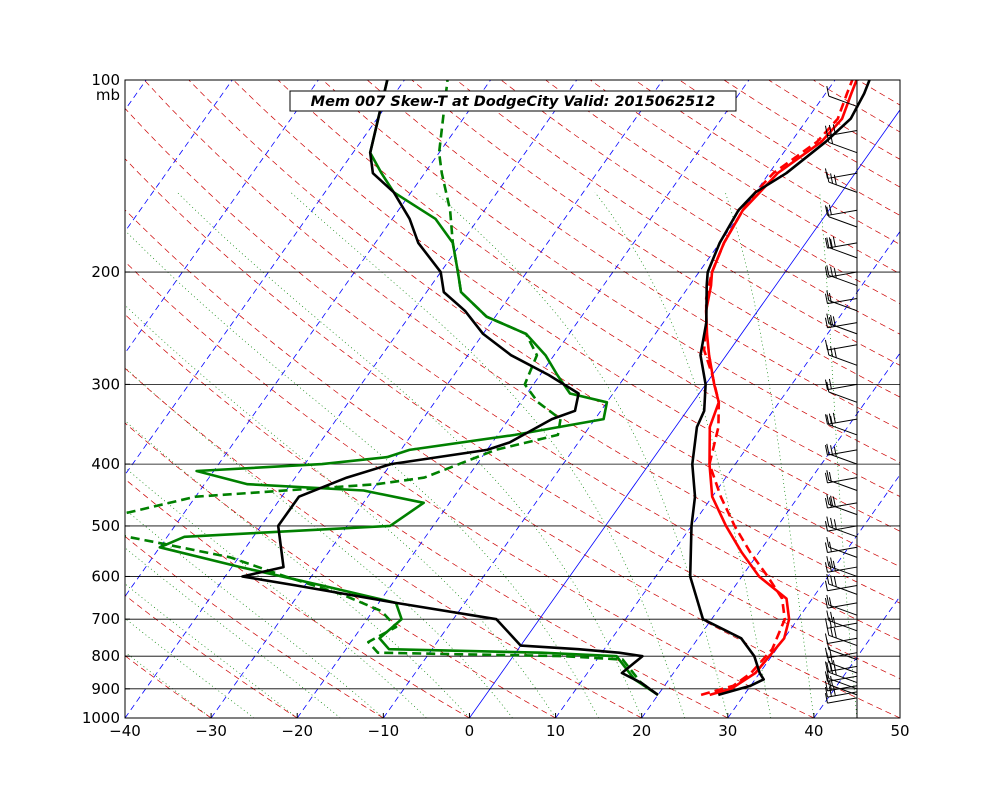 The width and height of the screenshot is (1000, 800). I want to click on x-tick-label: 10, so click(555, 731).